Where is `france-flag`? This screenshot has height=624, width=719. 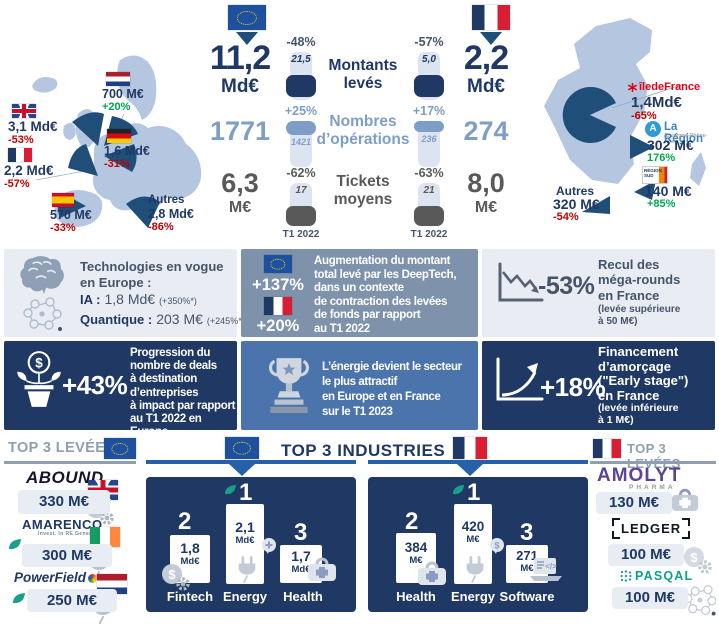
france-flag is located at coordinates (20, 155).